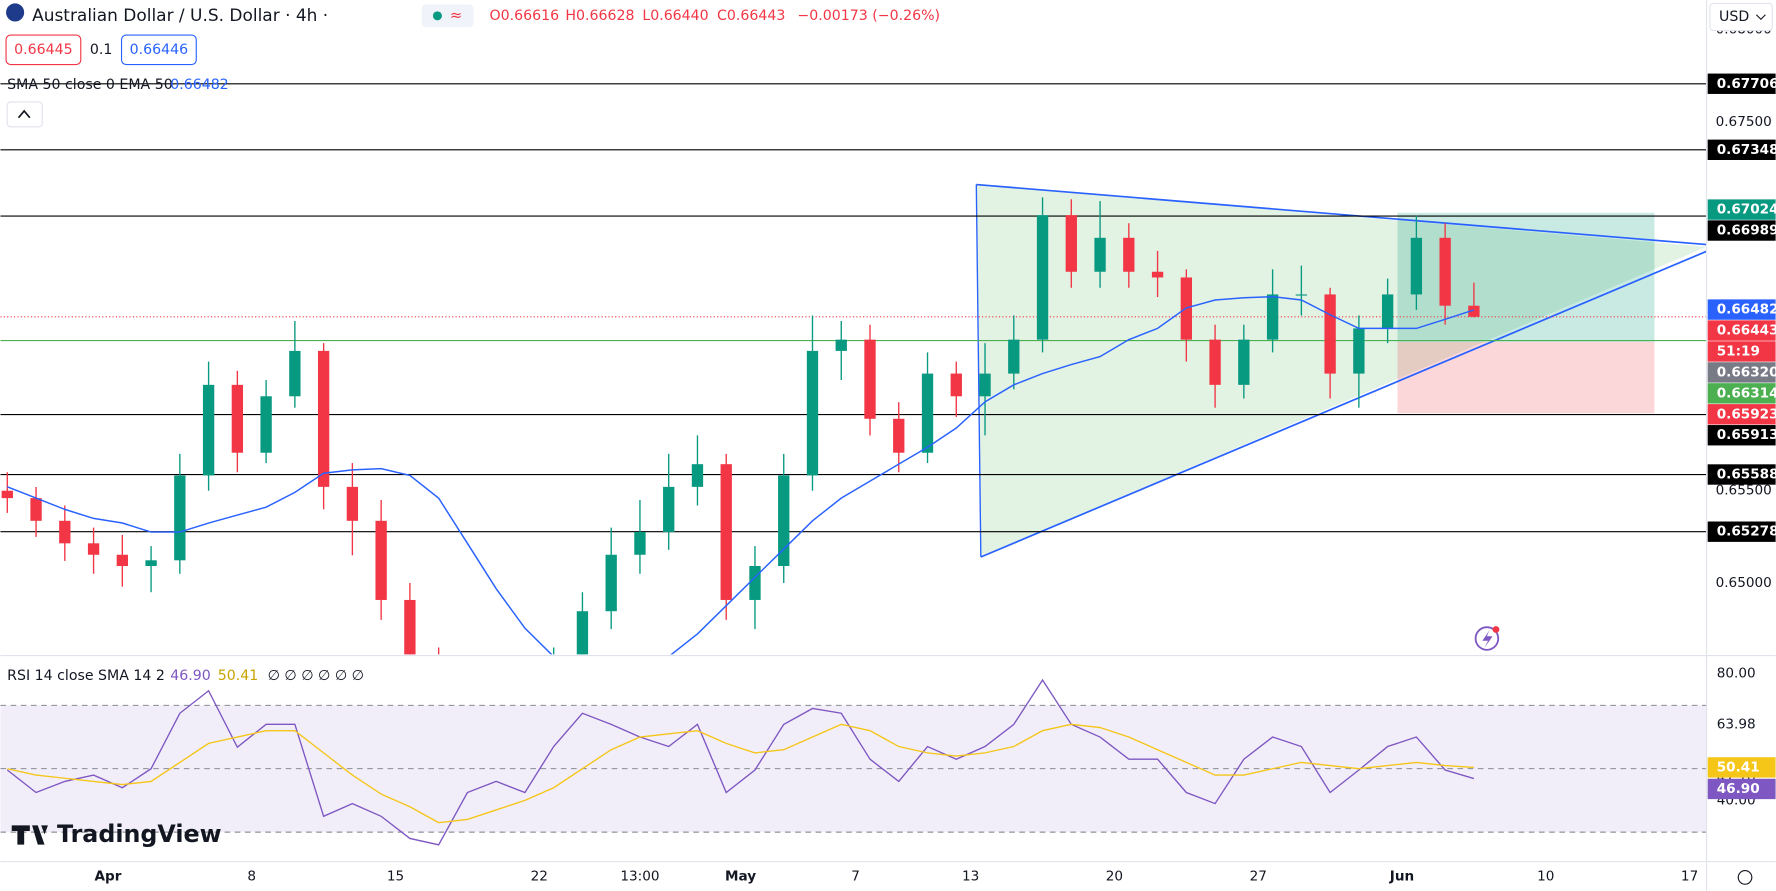 This screenshot has width=1776, height=891. I want to click on ohlc-low: L0.66440, so click(675, 16).